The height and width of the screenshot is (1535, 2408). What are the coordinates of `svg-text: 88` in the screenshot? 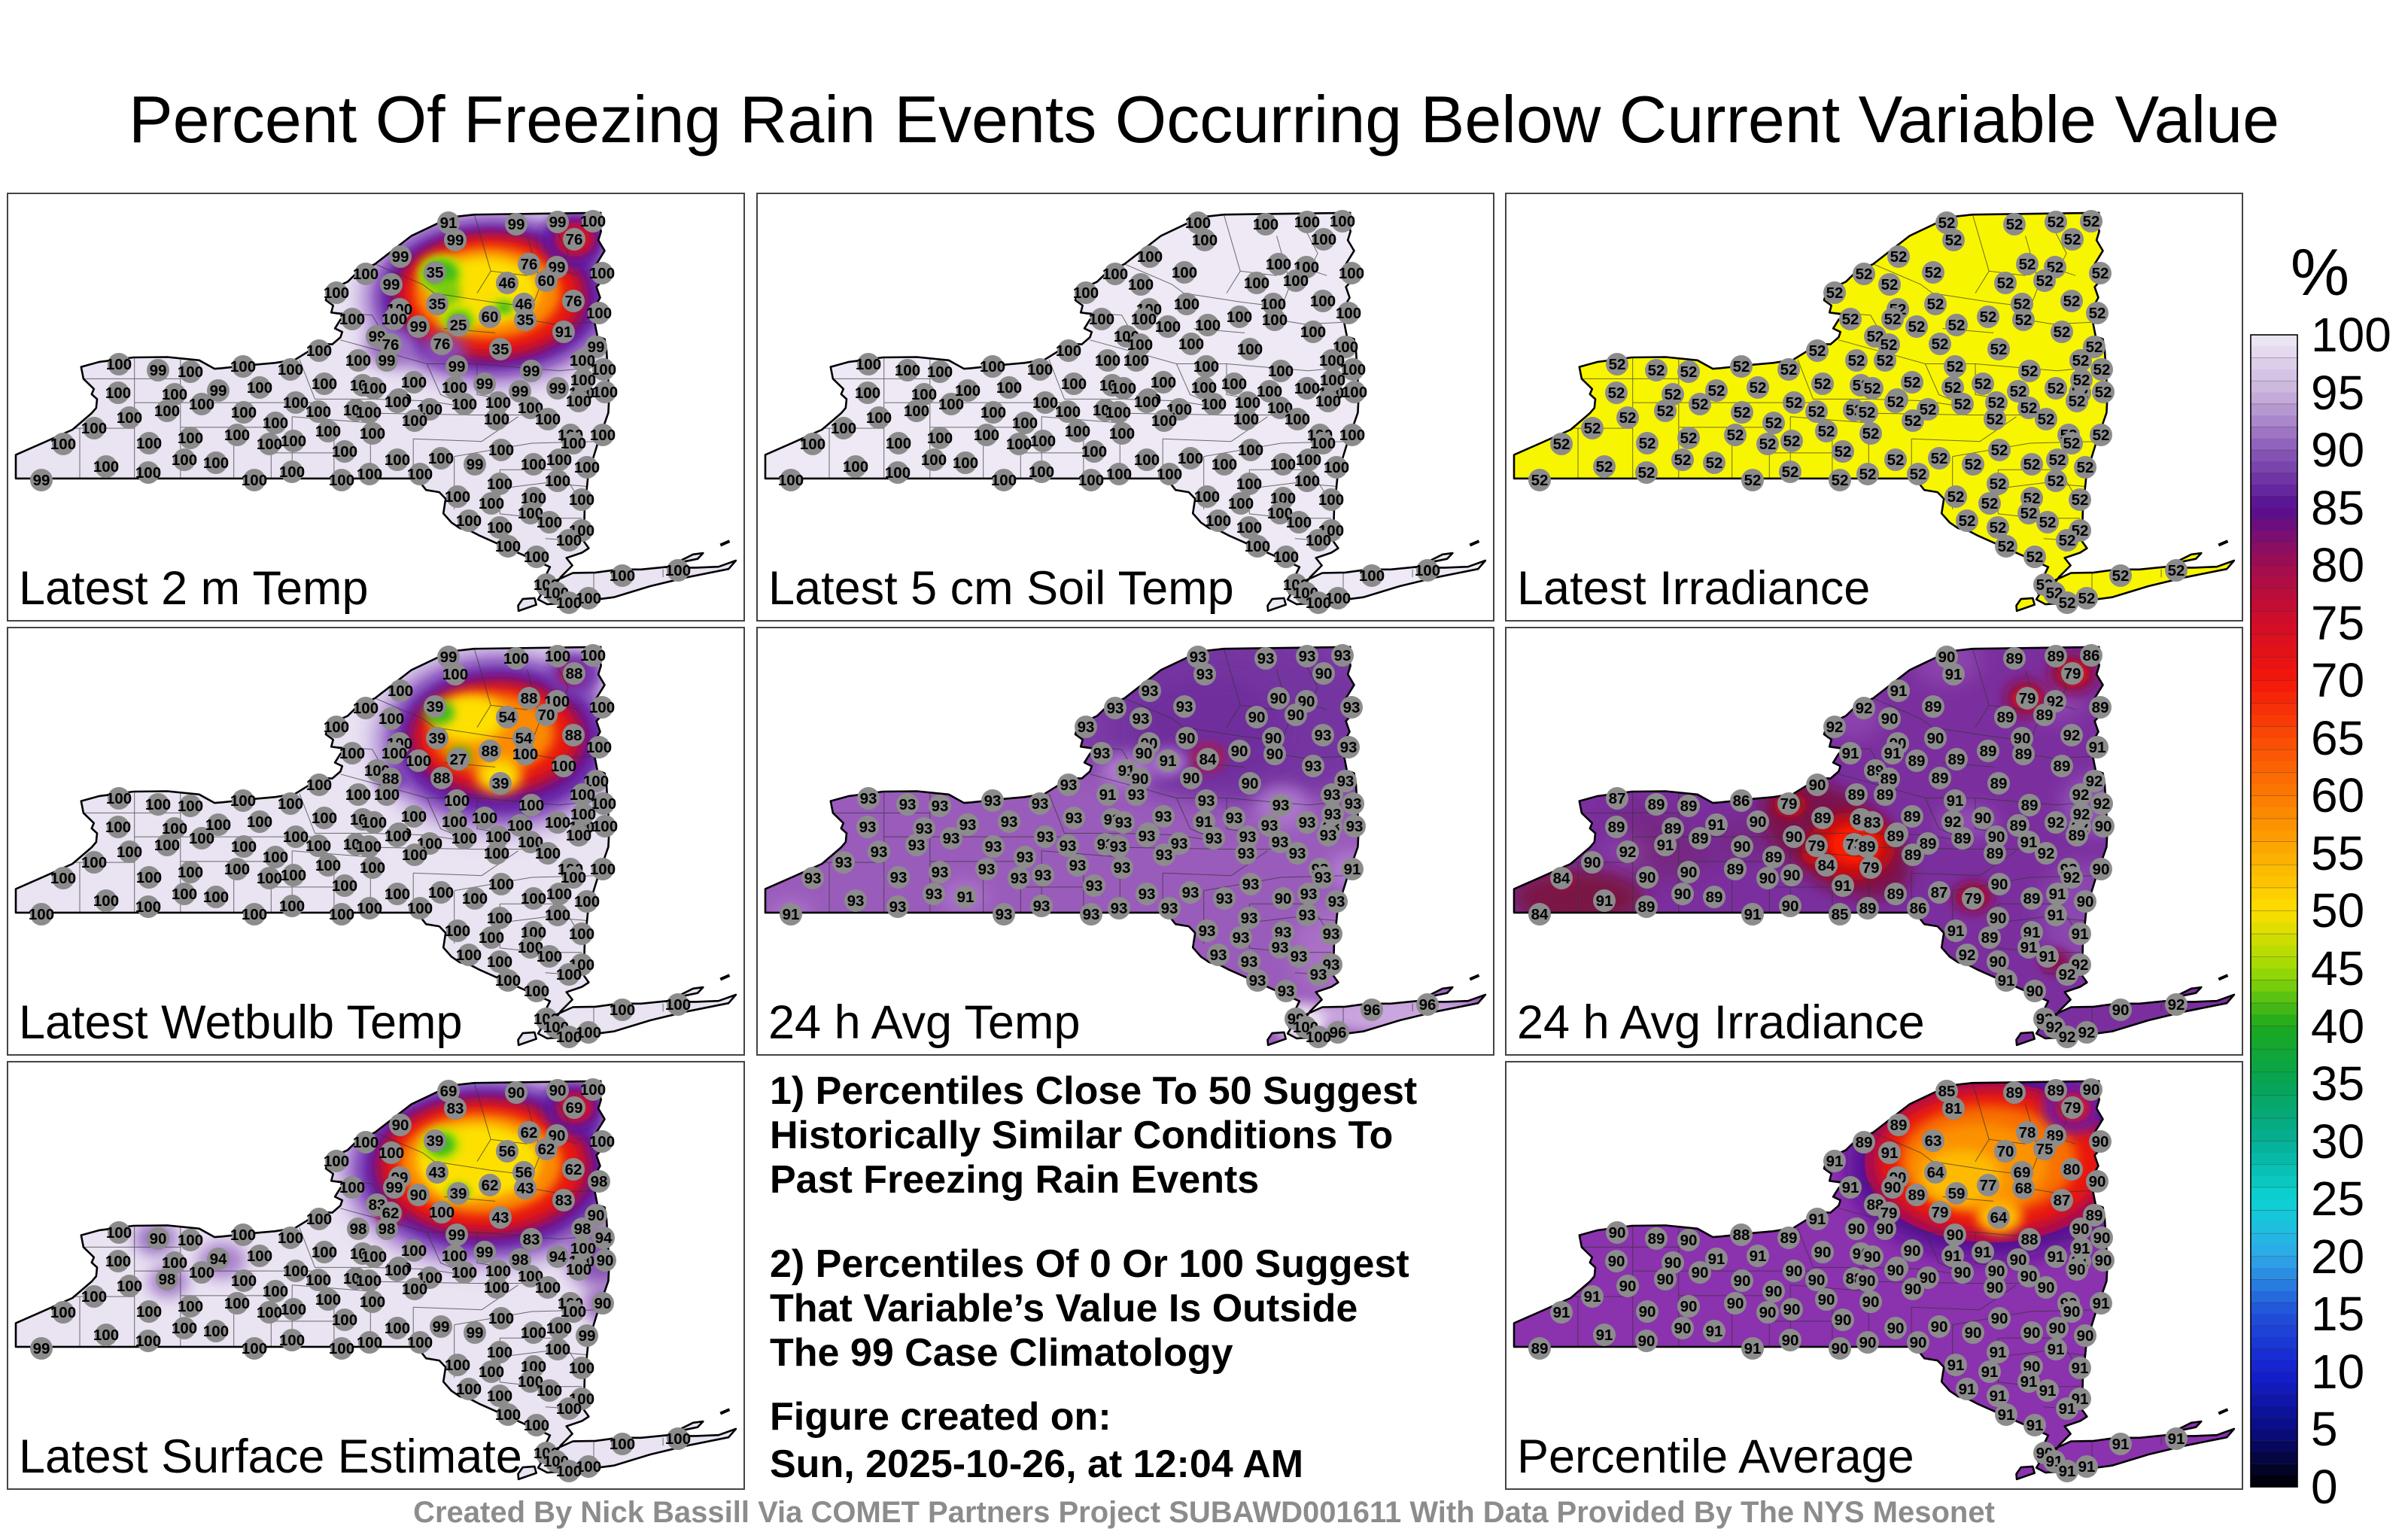 It's located at (1741, 1235).